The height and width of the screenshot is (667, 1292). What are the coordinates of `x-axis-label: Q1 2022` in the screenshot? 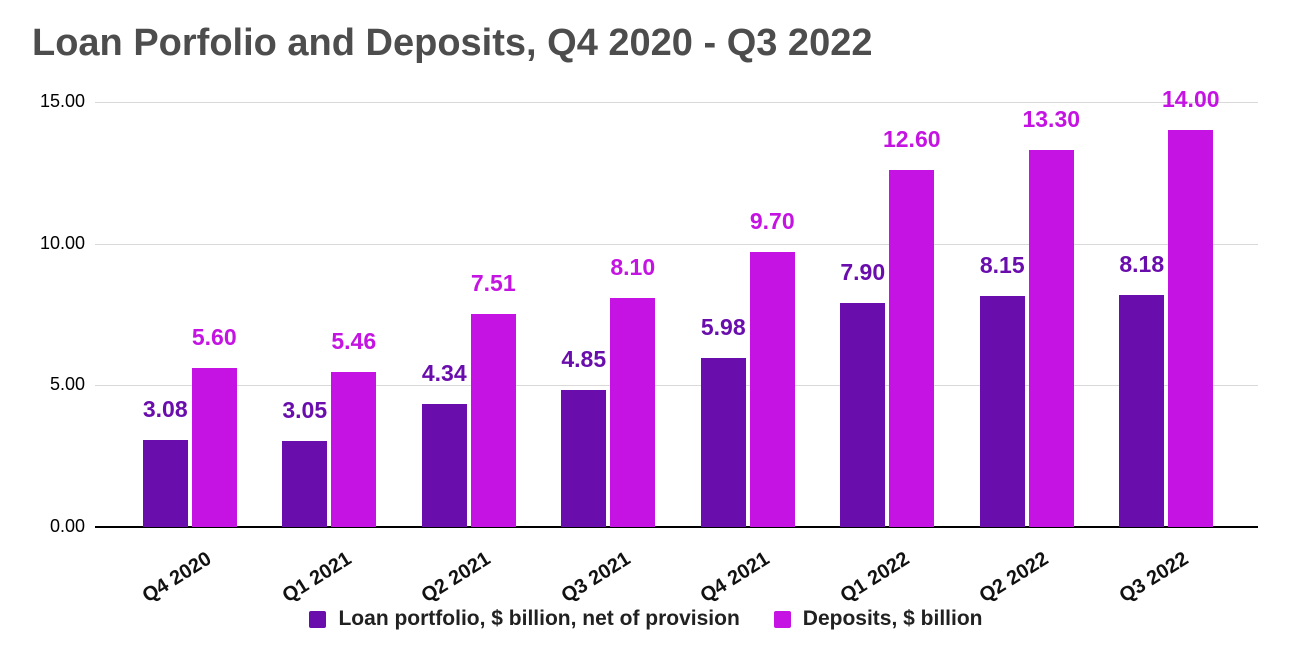 It's located at (874, 577).